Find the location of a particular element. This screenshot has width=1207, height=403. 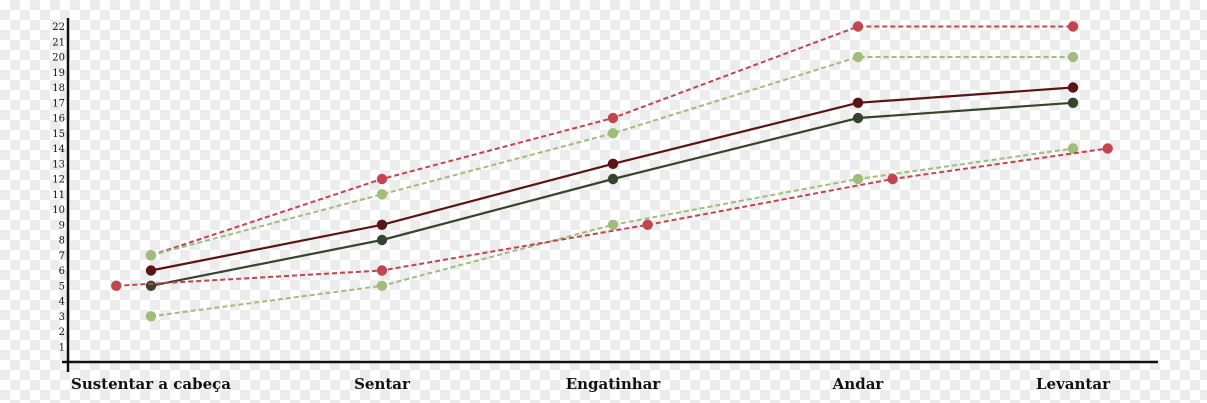

y-tick-label: 7 is located at coordinates (62, 256).